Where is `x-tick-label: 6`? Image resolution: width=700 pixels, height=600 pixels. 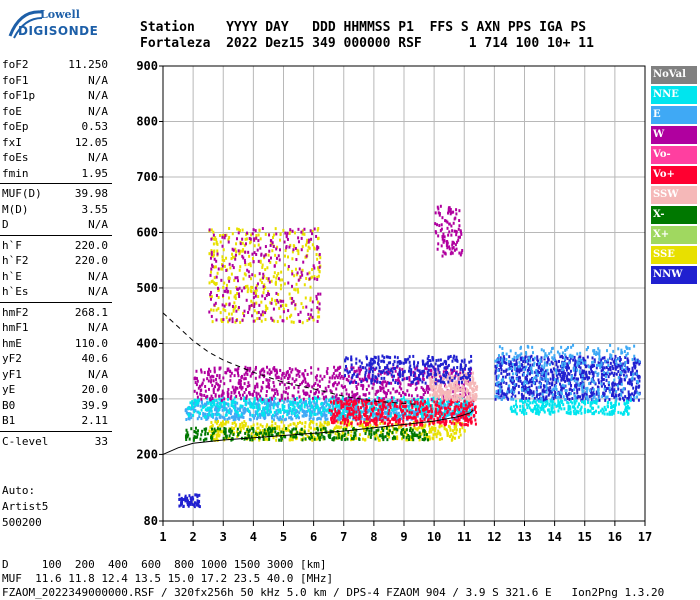 x-tick-label: 6 is located at coordinates (313, 537).